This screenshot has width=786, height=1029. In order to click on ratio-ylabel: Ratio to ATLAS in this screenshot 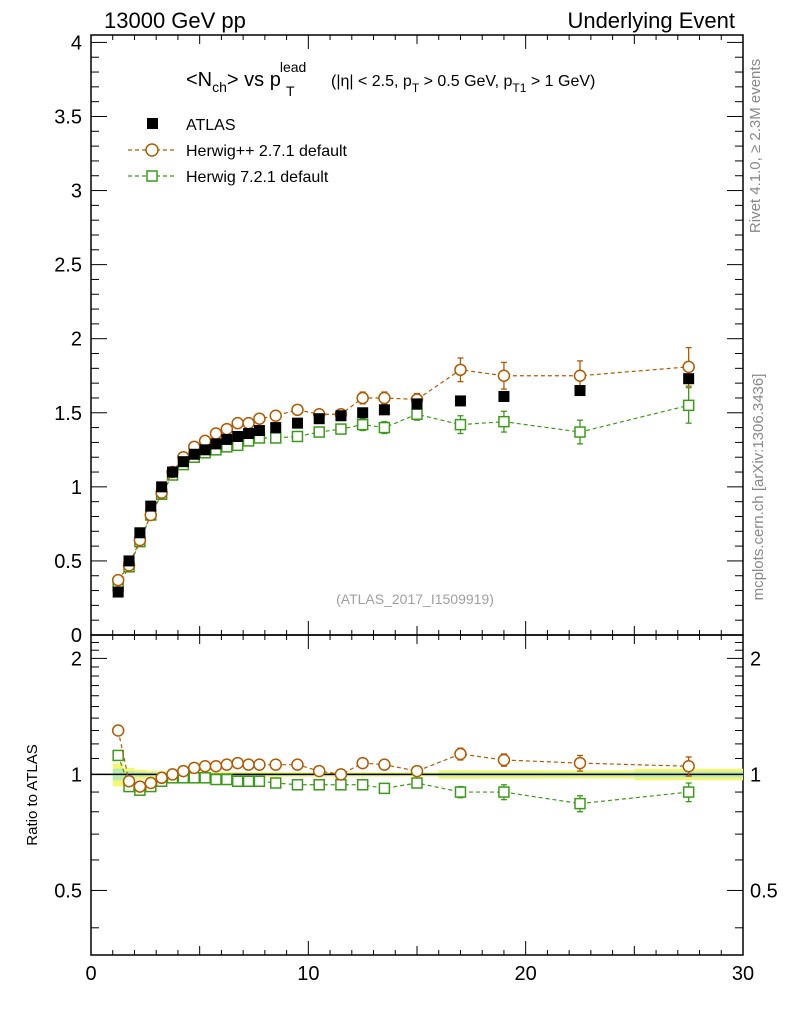, I will do `click(32, 794)`.